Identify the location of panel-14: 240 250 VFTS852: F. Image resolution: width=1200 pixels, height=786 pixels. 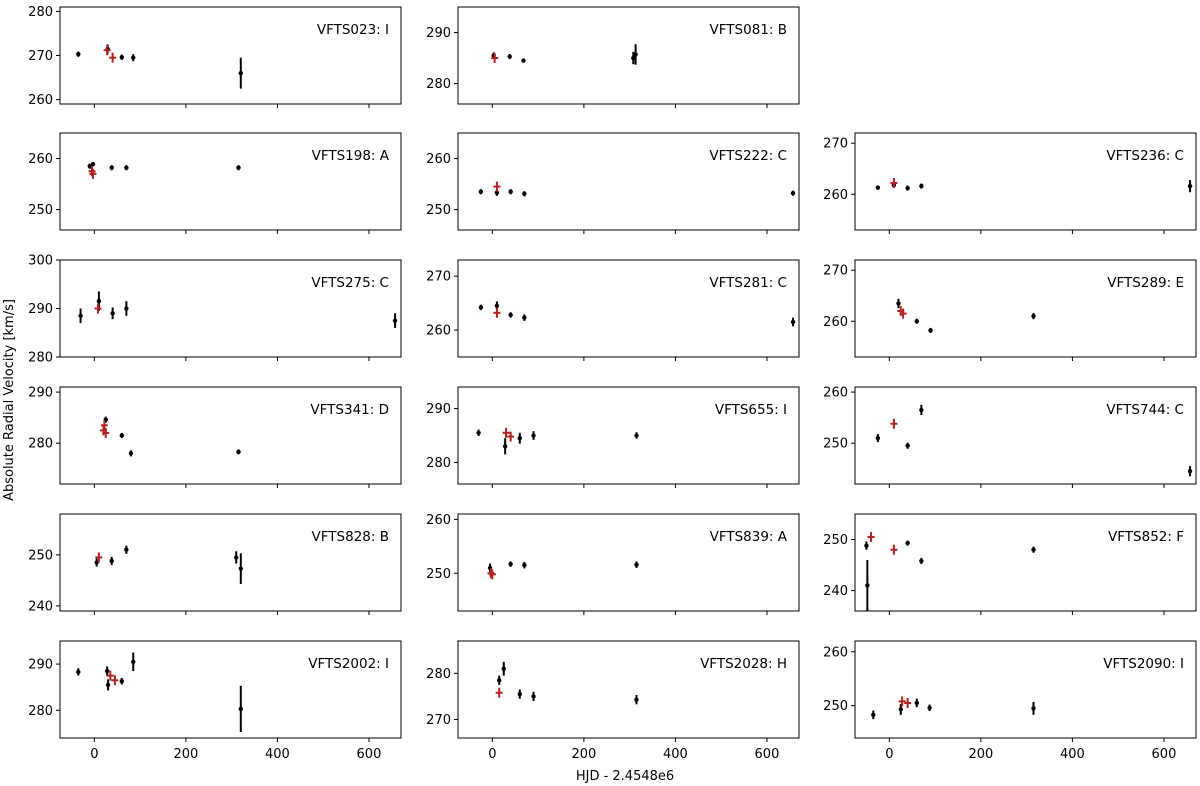
(1010, 564).